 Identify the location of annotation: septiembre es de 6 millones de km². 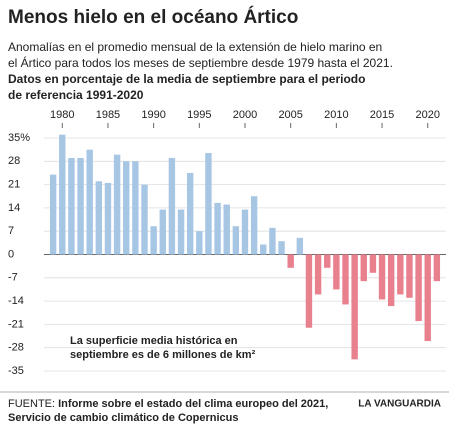
(163, 355).